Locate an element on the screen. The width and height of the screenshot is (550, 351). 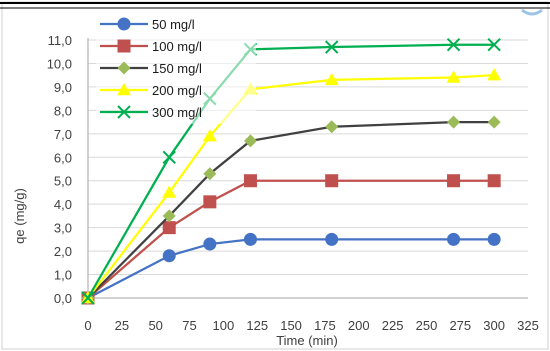
y-tick-label: 6,0 is located at coordinates (63, 157).